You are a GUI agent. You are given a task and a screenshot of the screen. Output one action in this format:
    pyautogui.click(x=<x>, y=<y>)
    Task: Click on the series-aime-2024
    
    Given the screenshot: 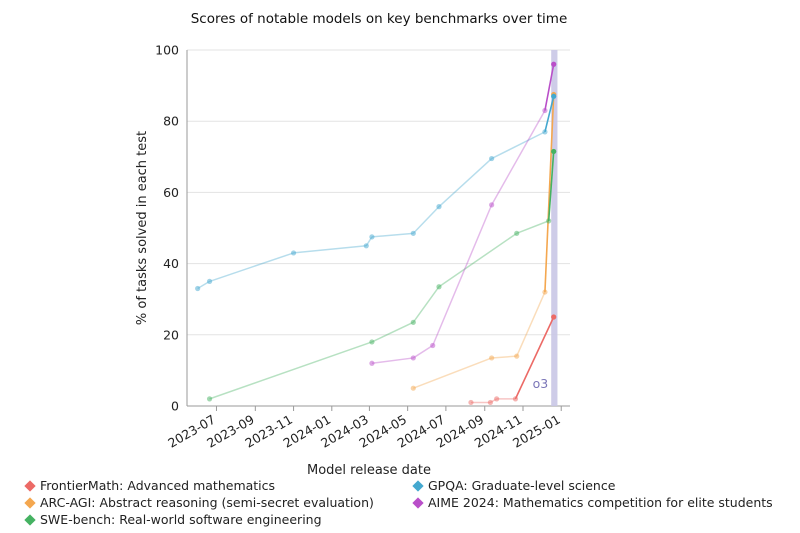 What is the action you would take?
    pyautogui.click(x=463, y=213)
    